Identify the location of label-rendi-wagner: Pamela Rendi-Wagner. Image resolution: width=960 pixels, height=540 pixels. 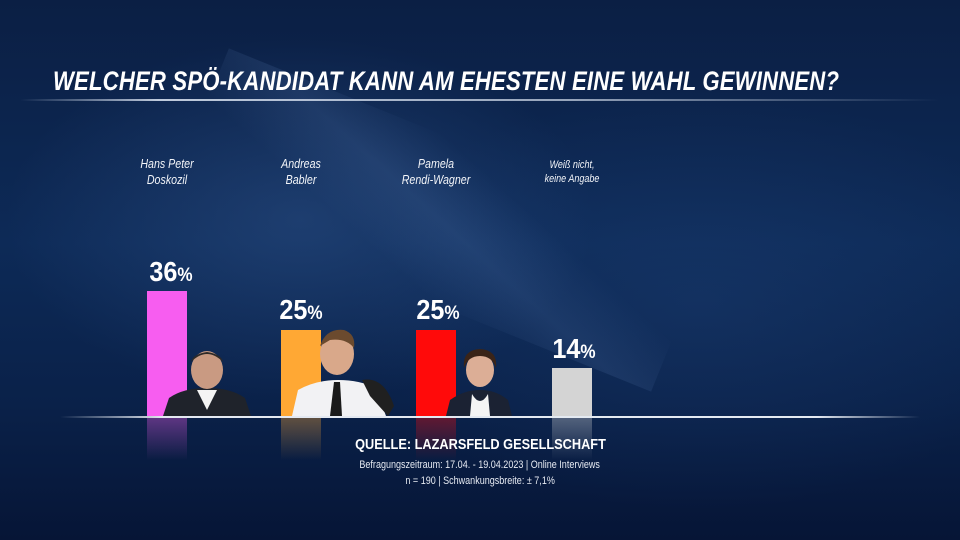
(436, 172).